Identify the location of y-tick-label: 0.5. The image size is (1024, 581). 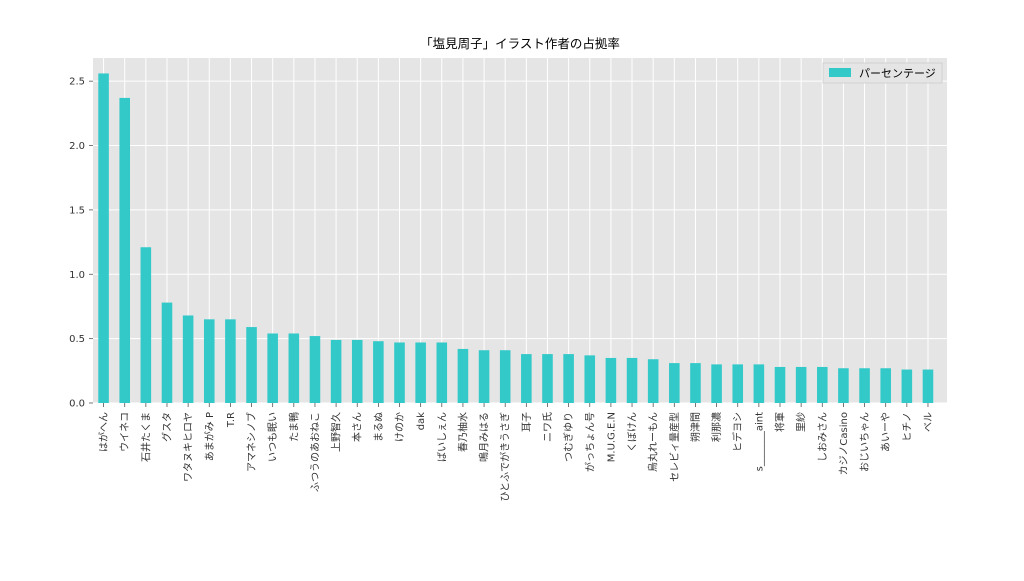
(77, 339).